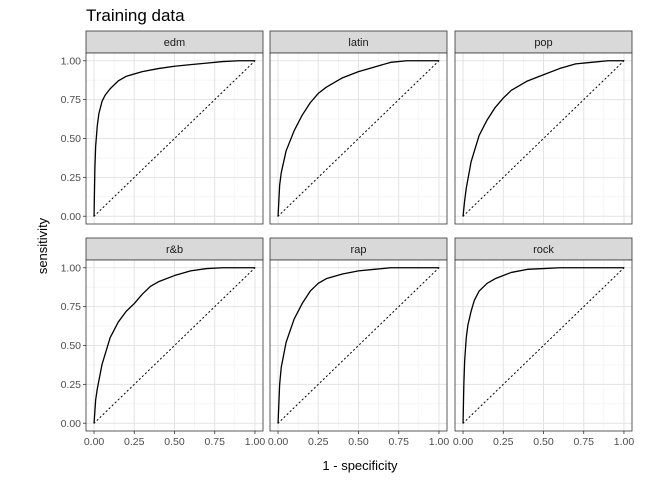 The image size is (672, 480). I want to click on facet-strip-label: pop, so click(543, 43).